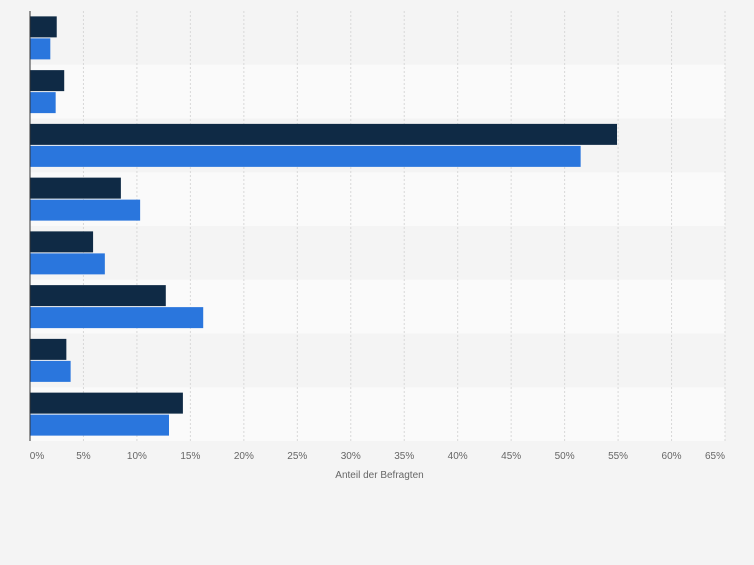 This screenshot has width=754, height=565. Describe the element at coordinates (244, 456) in the screenshot. I see `x-tick-label: 20%` at that location.